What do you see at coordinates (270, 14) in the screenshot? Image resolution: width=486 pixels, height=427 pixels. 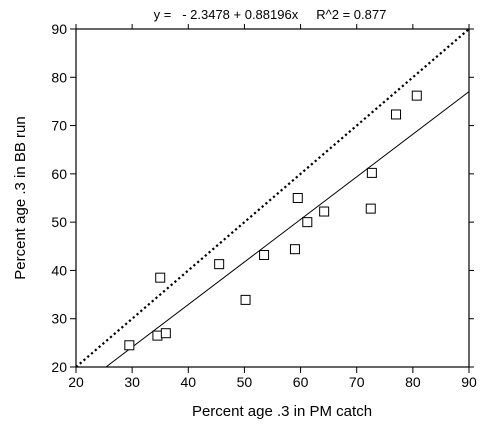 I see `chart-title: y = - 2.3478 + 0.88196x R^2 = 0.877` at bounding box center [270, 14].